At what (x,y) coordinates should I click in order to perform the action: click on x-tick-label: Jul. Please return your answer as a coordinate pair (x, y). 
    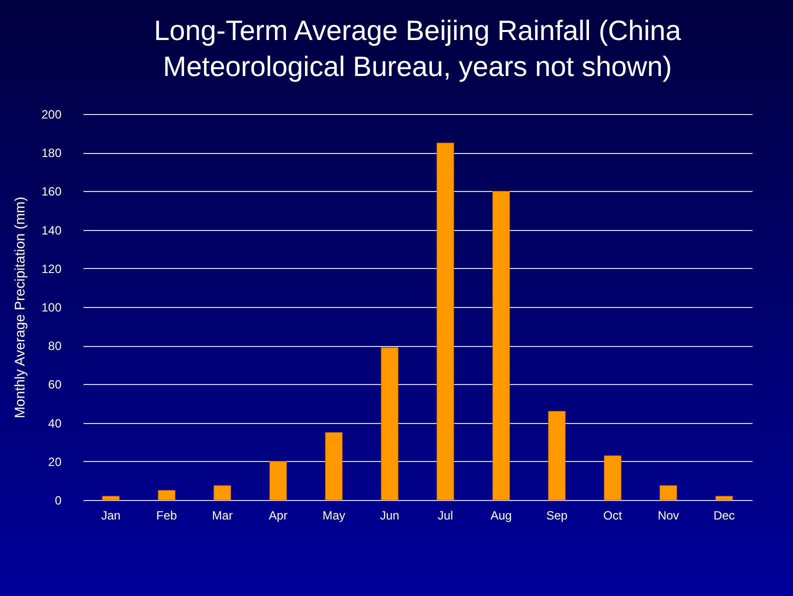
    Looking at the image, I should click on (446, 515).